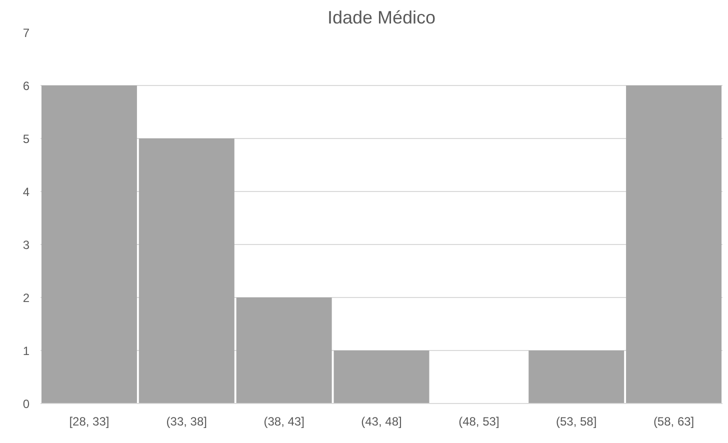  What do you see at coordinates (26, 298) in the screenshot?
I see `y-tick-label: 2` at bounding box center [26, 298].